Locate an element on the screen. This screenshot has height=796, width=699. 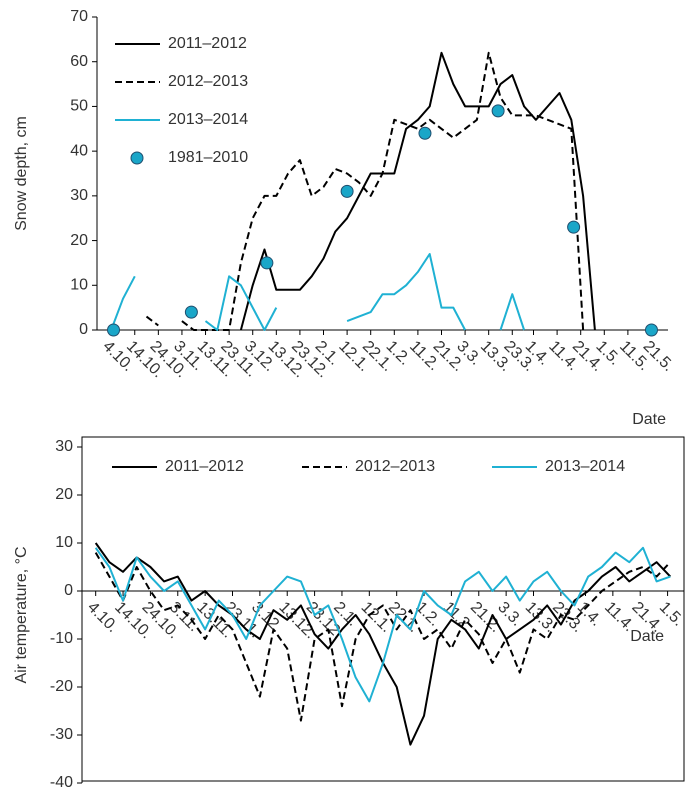
y-tick-label: 60 is located at coordinates (79, 61).